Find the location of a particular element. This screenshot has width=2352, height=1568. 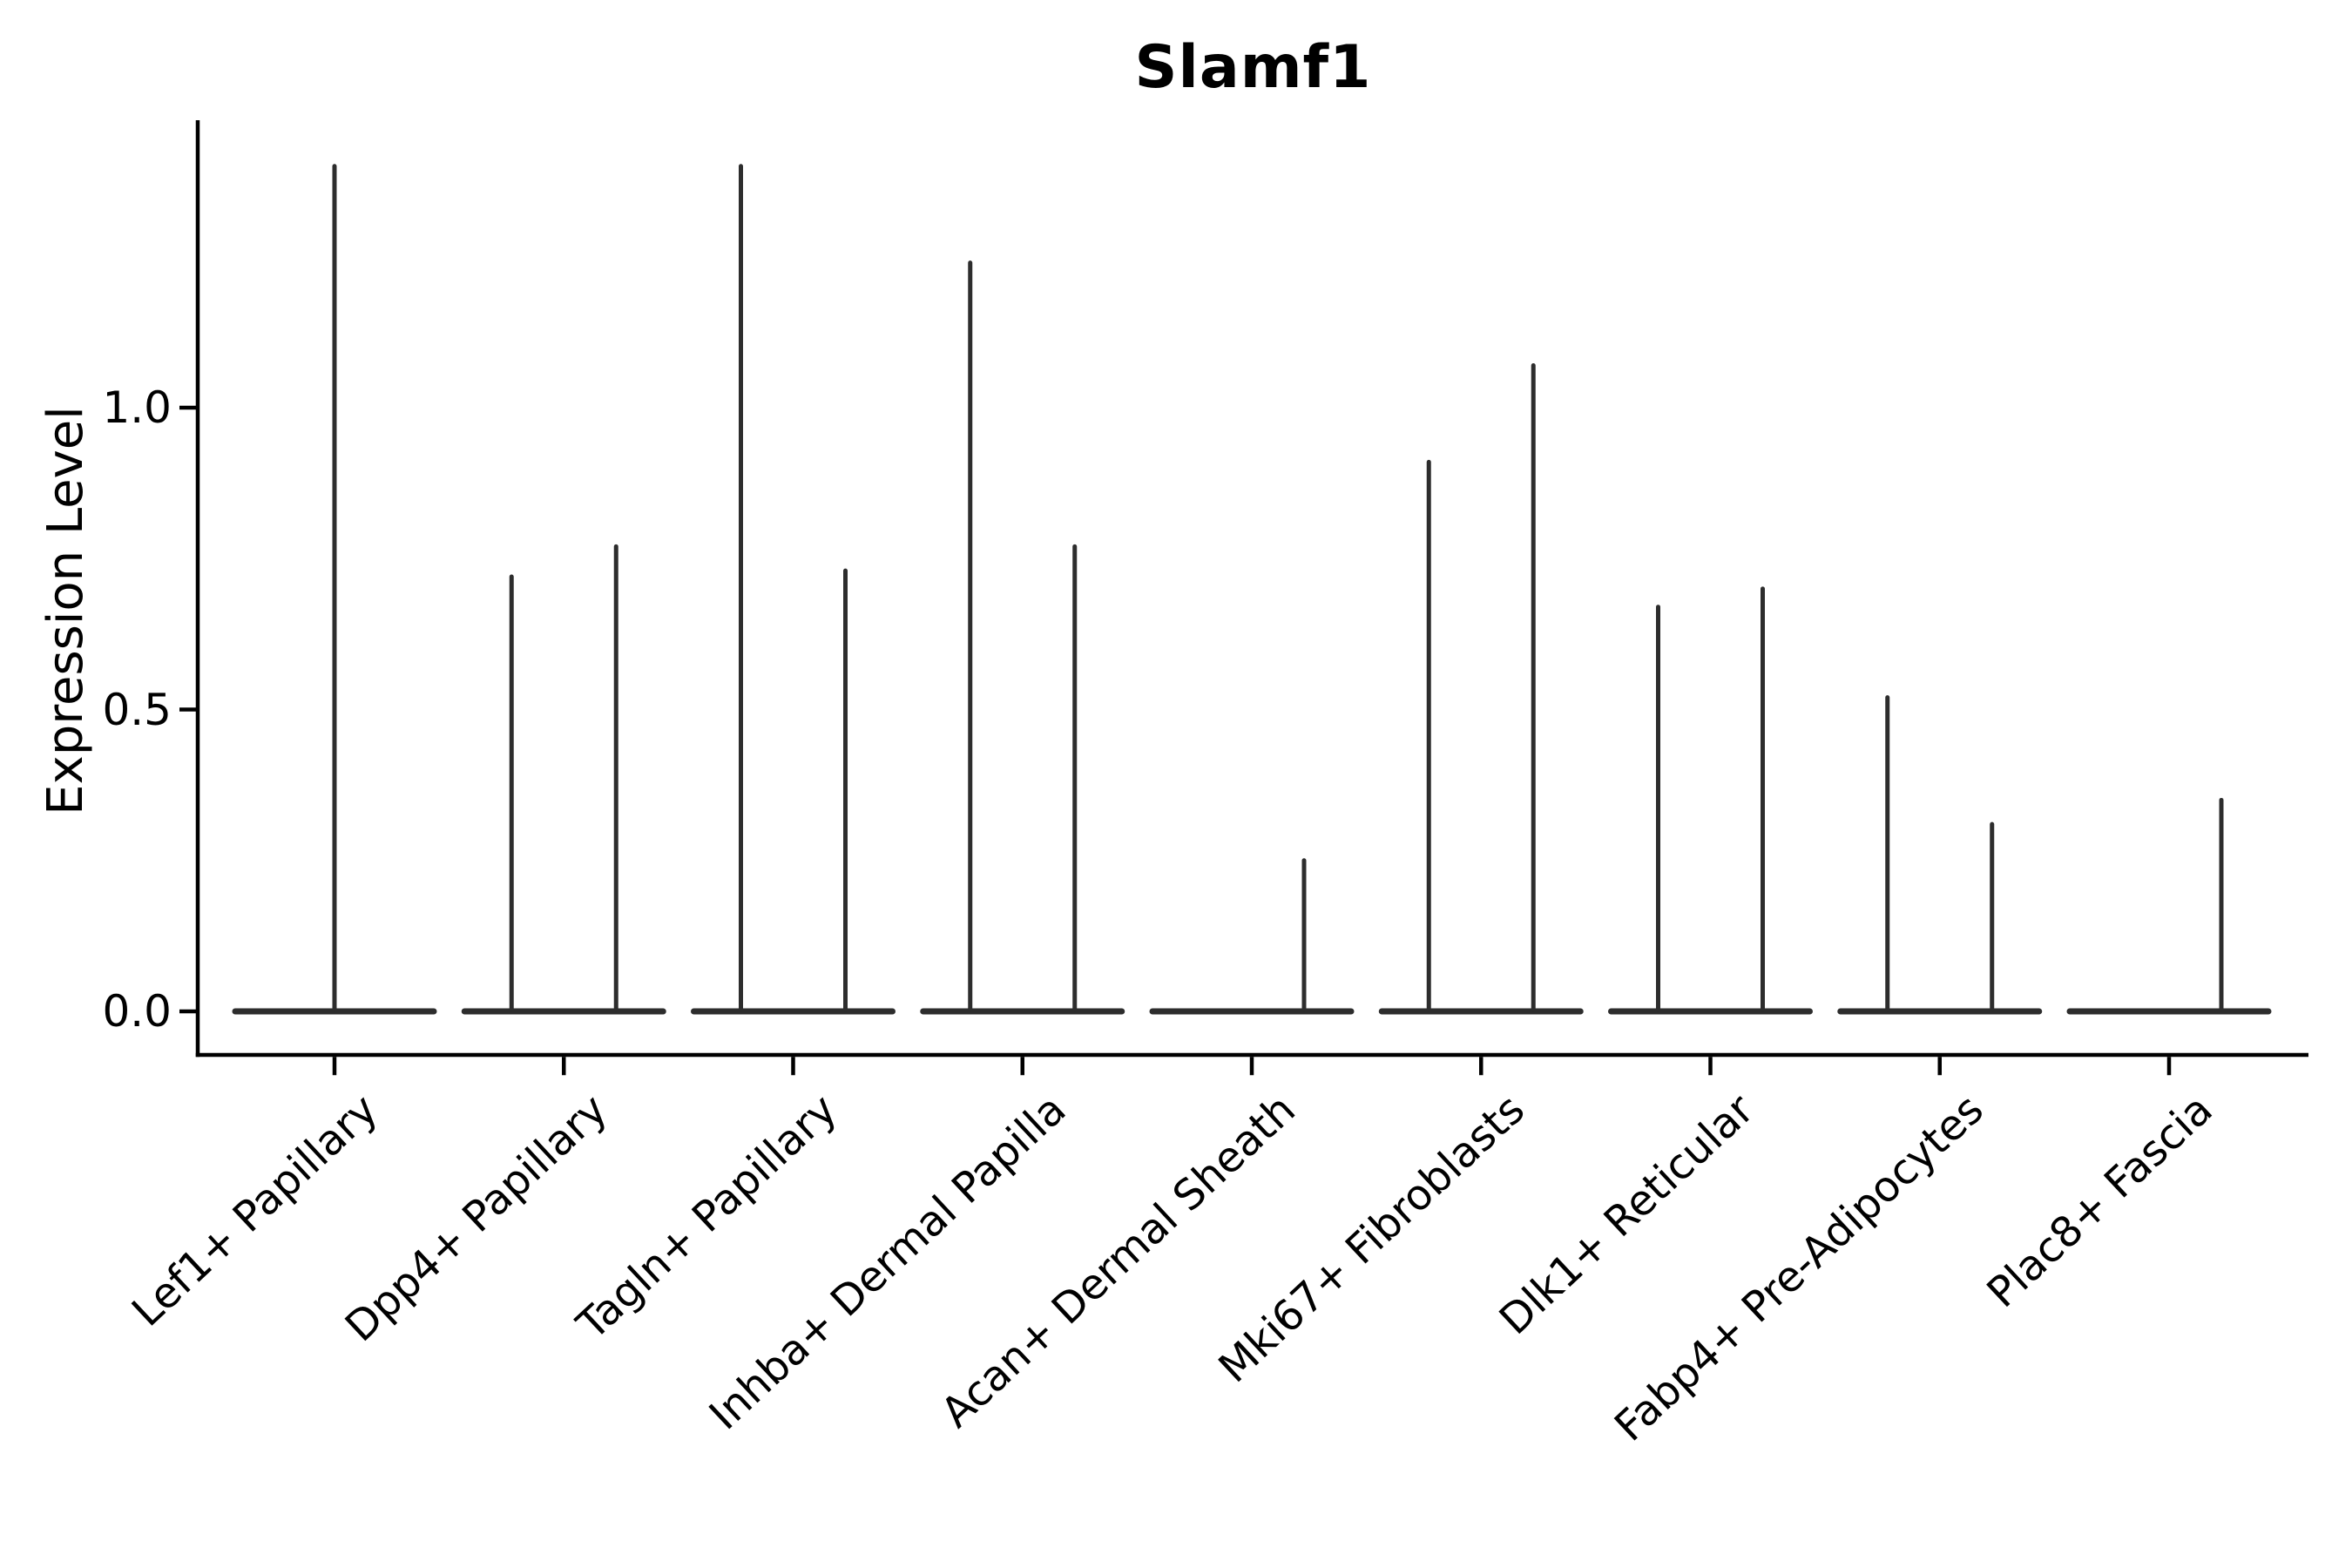

y-tick-label: 0.0 is located at coordinates (137, 1012).